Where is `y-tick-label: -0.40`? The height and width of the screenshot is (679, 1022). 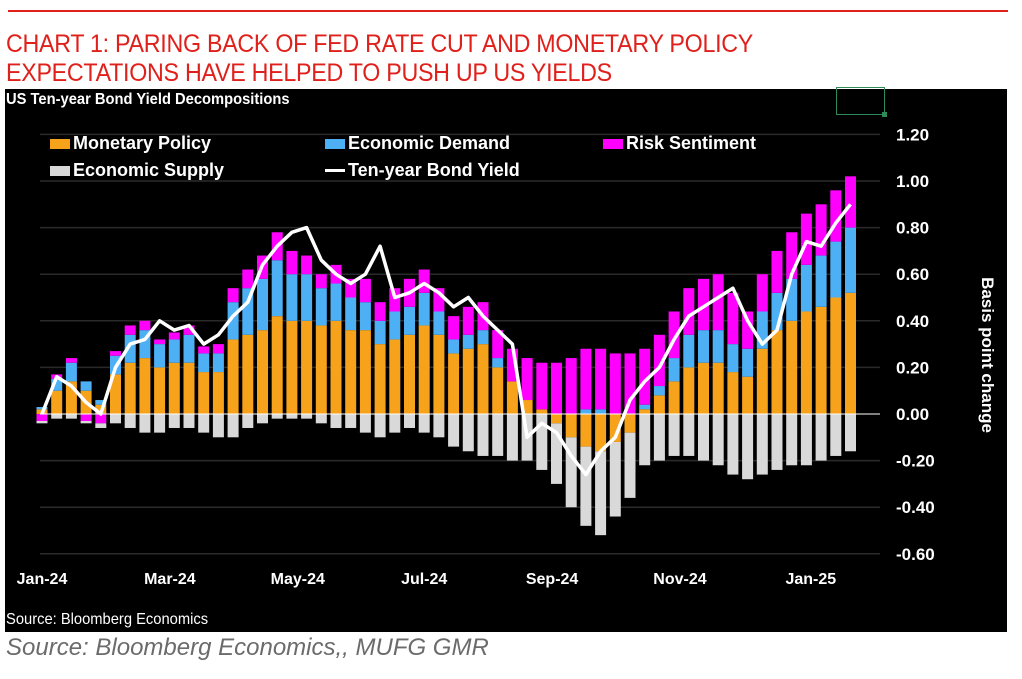
y-tick-label: -0.40 is located at coordinates (915, 507).